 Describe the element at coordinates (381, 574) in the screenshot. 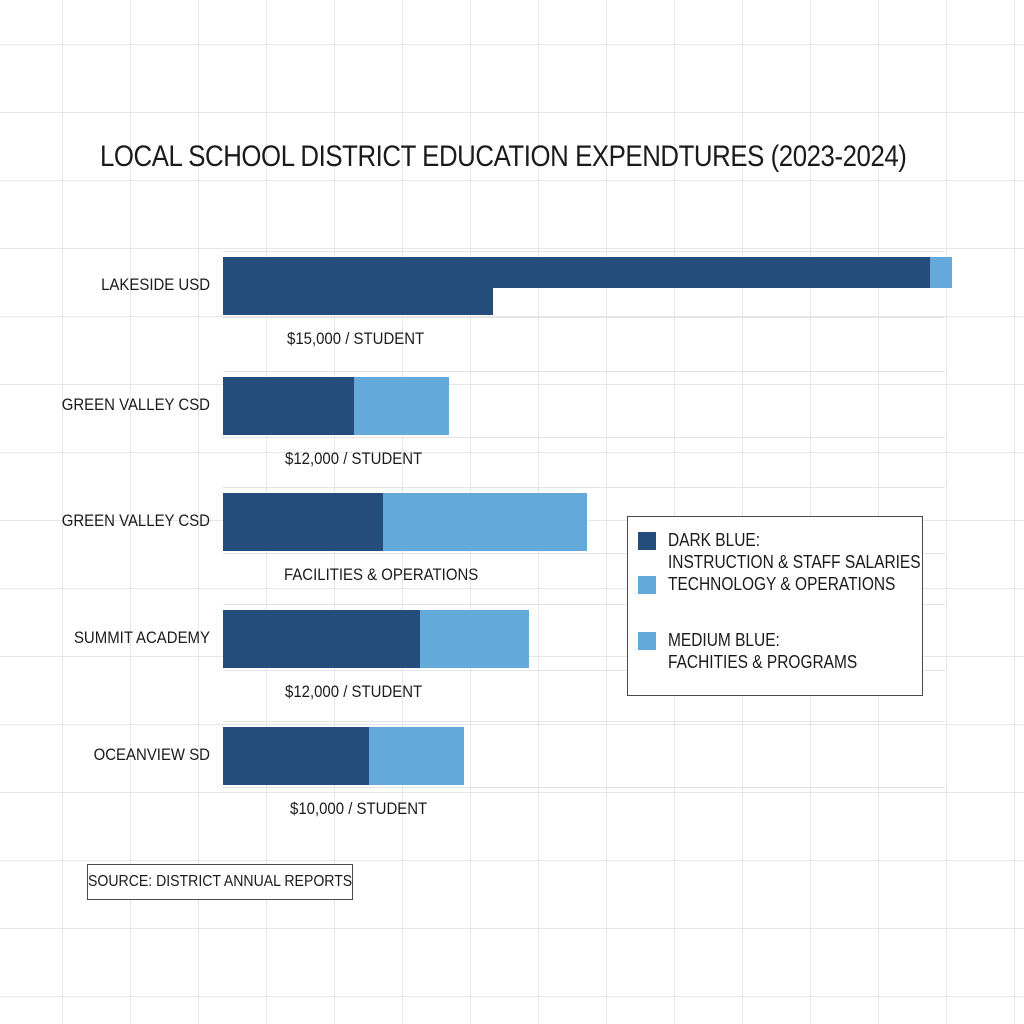

I see `bar-annotation: FACILITIES & OPERATIONS` at that location.